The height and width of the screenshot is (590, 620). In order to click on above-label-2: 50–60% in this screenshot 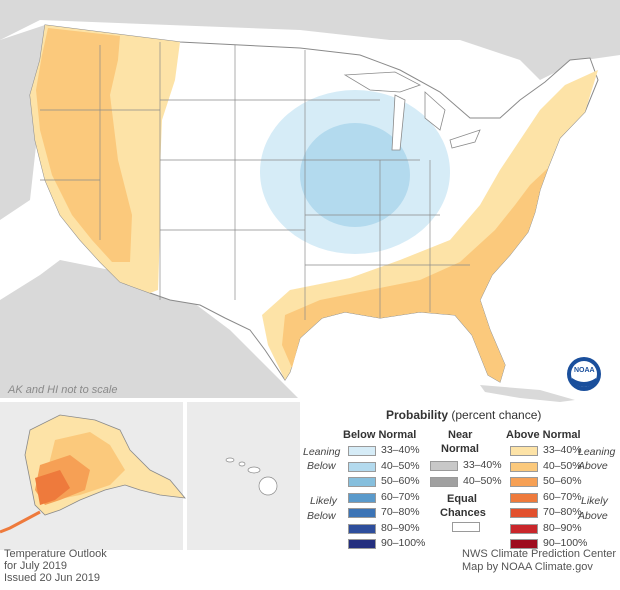, I will do `click(562, 481)`.